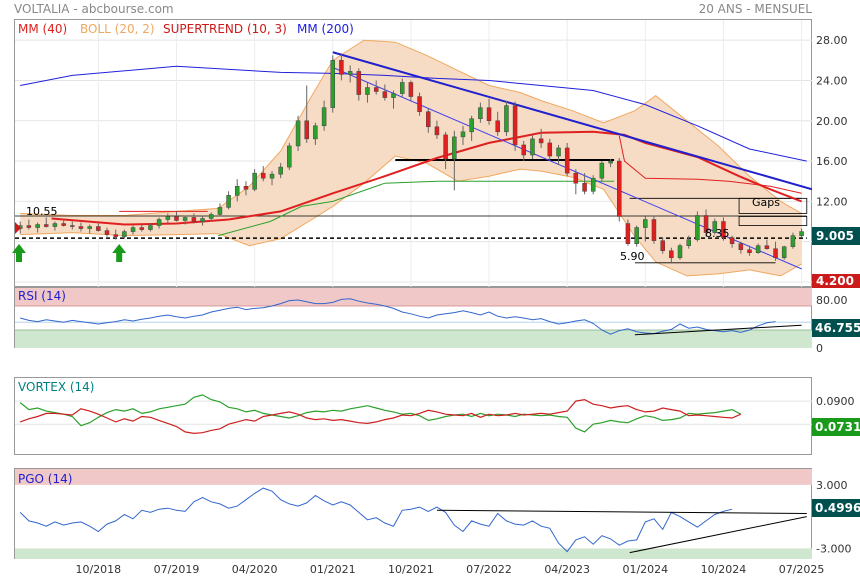 This screenshot has height=580, width=860. What do you see at coordinates (802, 569) in the screenshot?
I see `x-tick-label: 07/2025` at bounding box center [802, 569].